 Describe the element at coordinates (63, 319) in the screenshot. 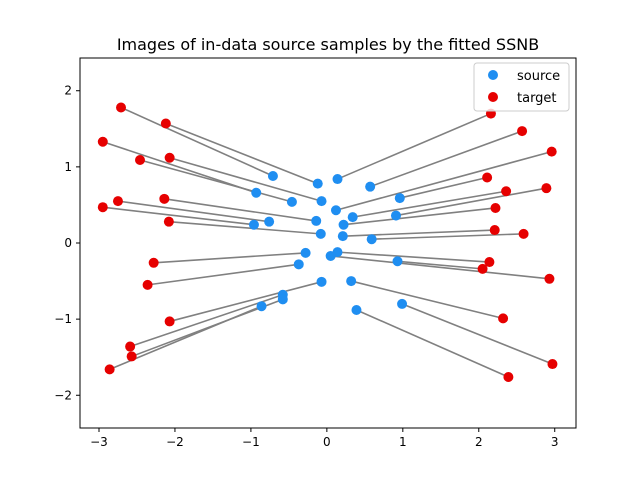

I see `y-tick-label: −1` at that location.